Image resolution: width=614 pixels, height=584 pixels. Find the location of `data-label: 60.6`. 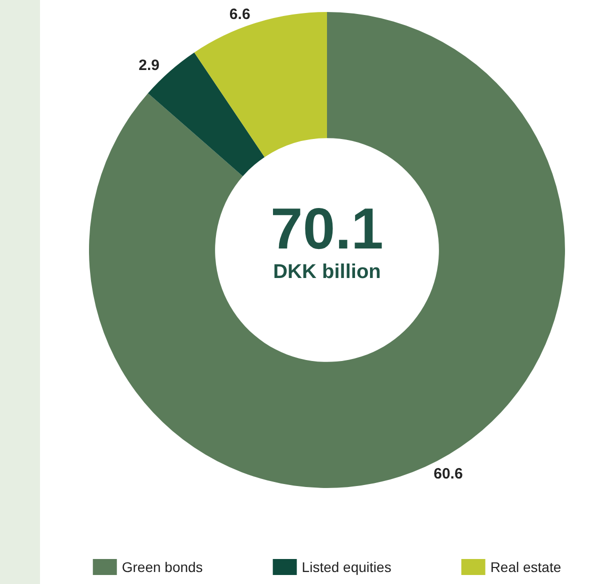

data-label: 60.6 is located at coordinates (448, 474).